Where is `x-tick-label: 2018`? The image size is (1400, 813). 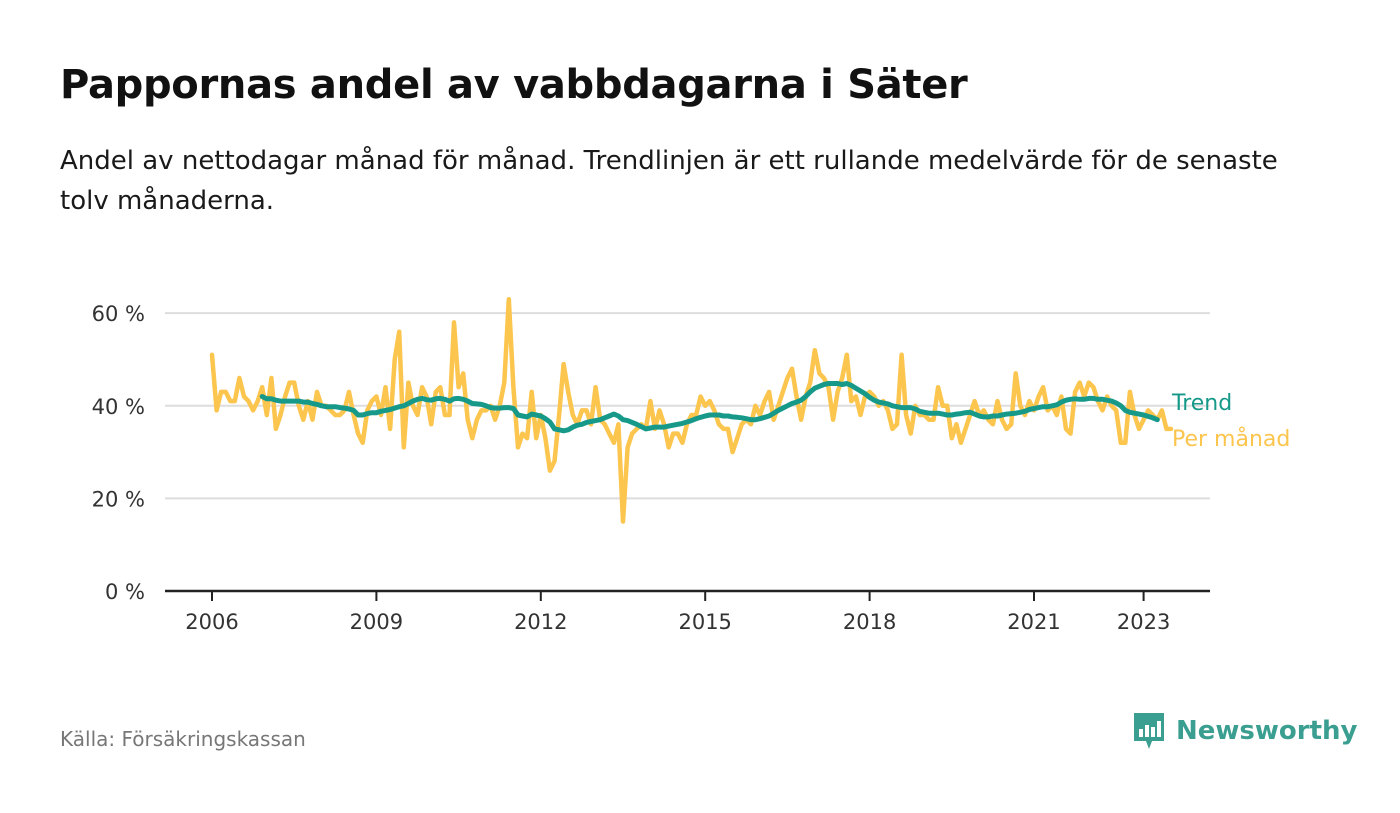
x-tick-label: 2018 is located at coordinates (869, 622).